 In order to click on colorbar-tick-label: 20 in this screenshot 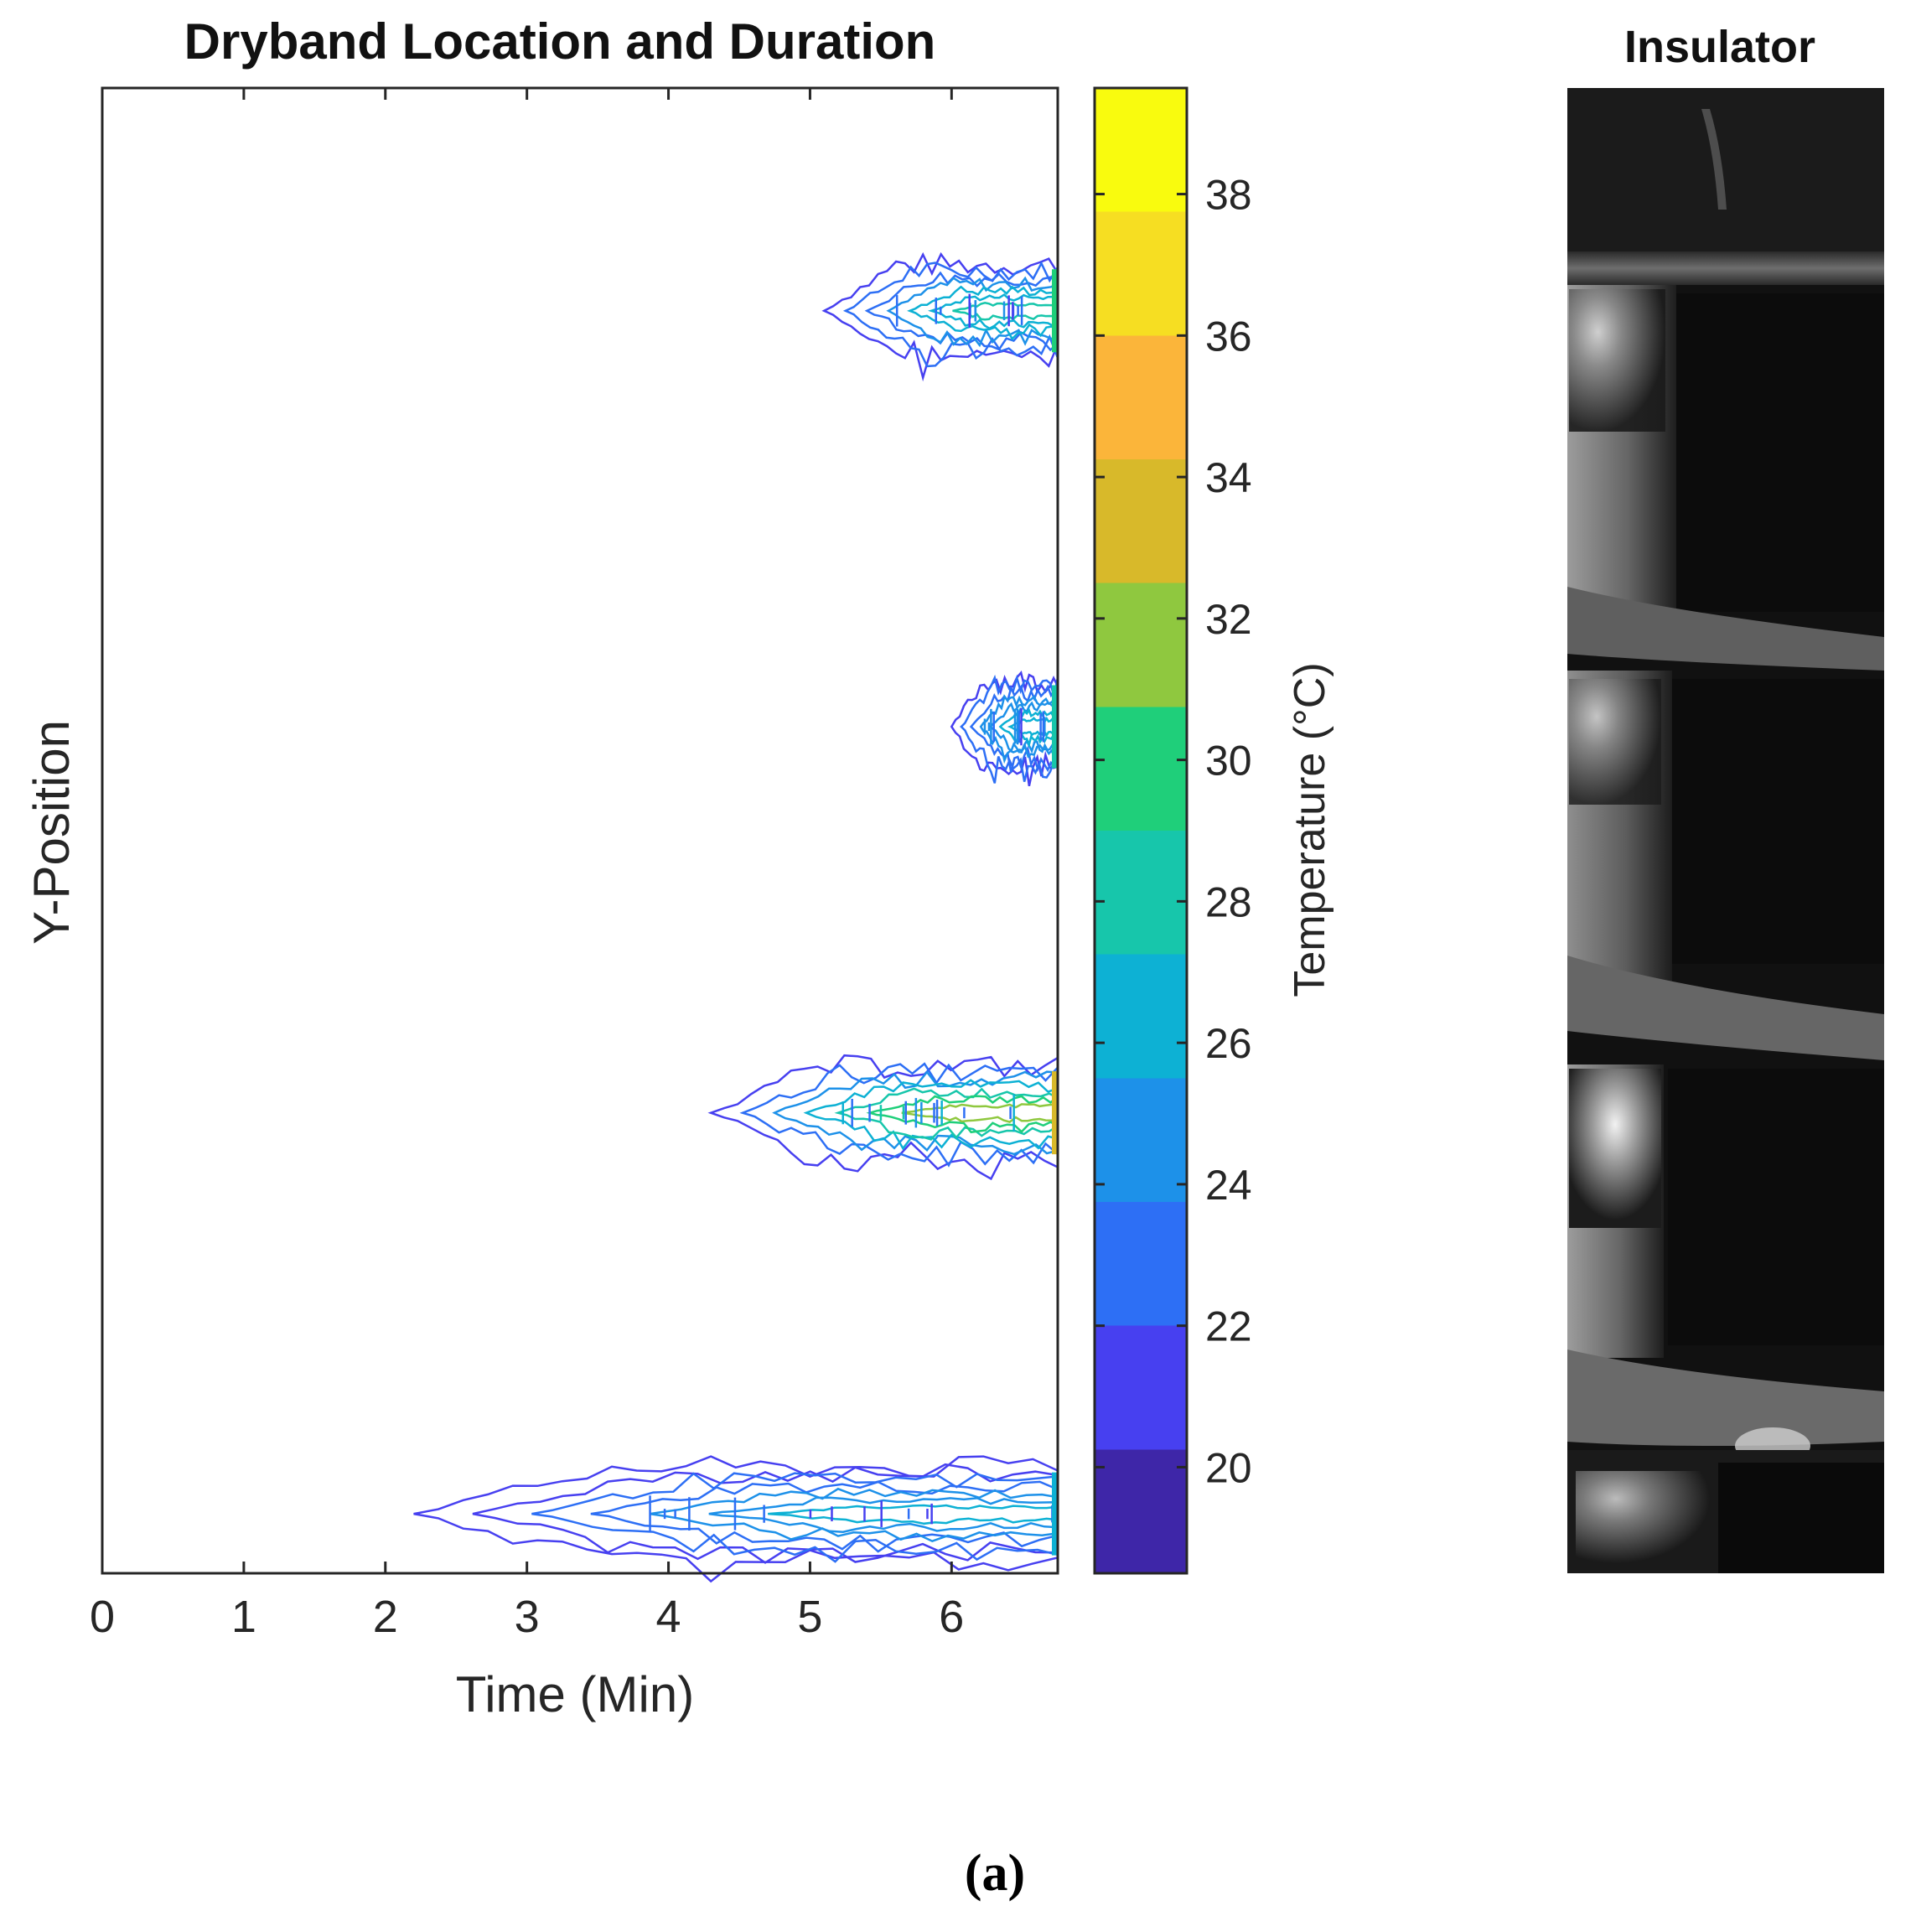, I will do `click(1228, 1468)`.